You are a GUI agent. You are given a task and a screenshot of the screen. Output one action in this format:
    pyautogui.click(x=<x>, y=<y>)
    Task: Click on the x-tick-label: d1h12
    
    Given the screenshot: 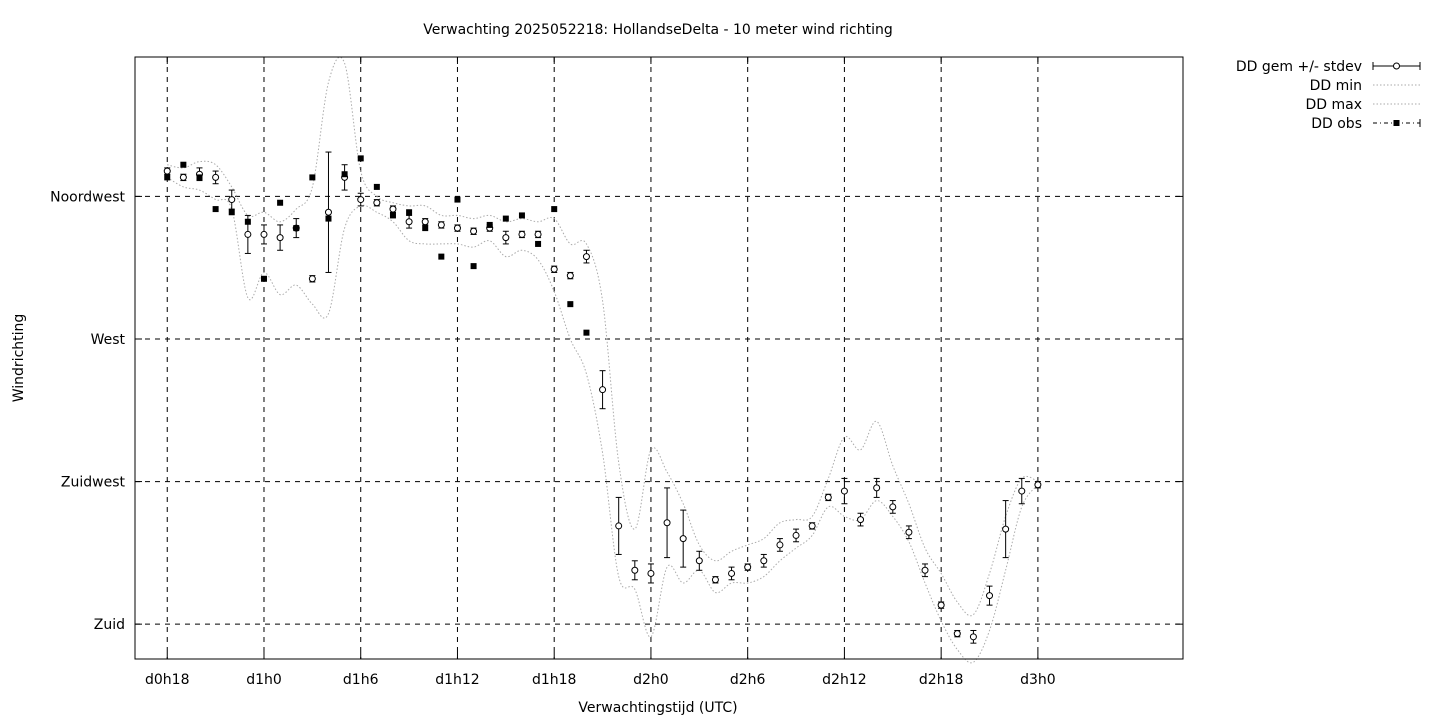 What is the action you would take?
    pyautogui.click(x=457, y=680)
    